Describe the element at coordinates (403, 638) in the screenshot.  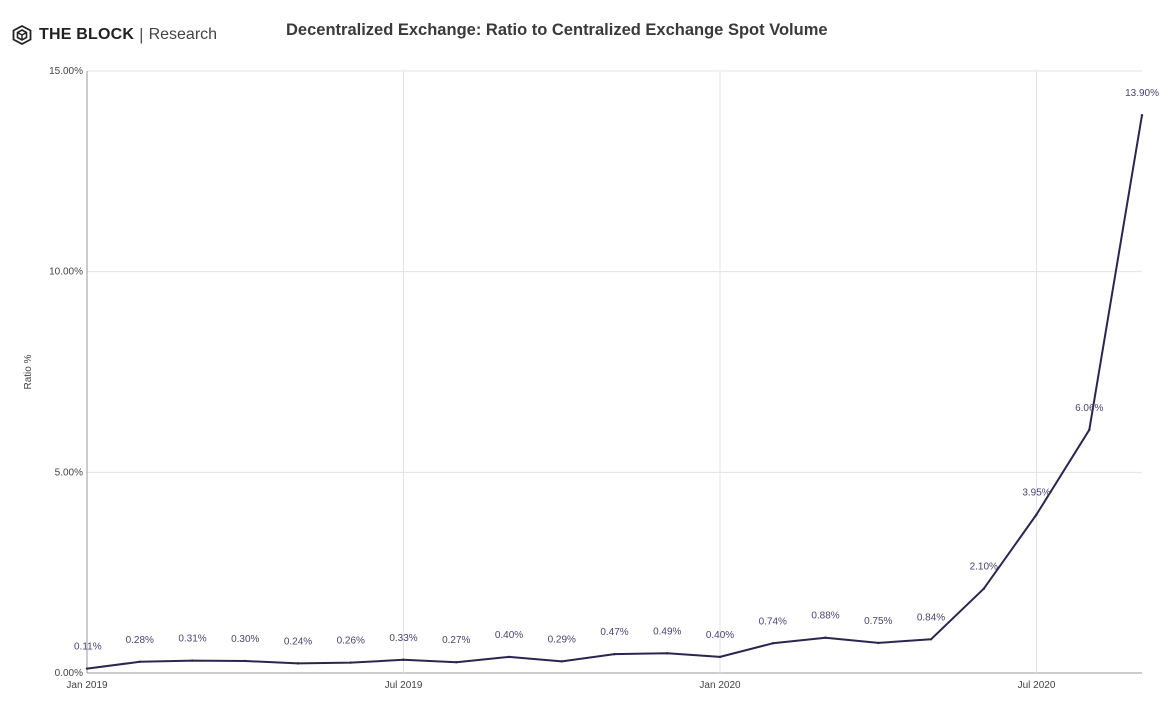
I see `data-label: 0.33%` at that location.